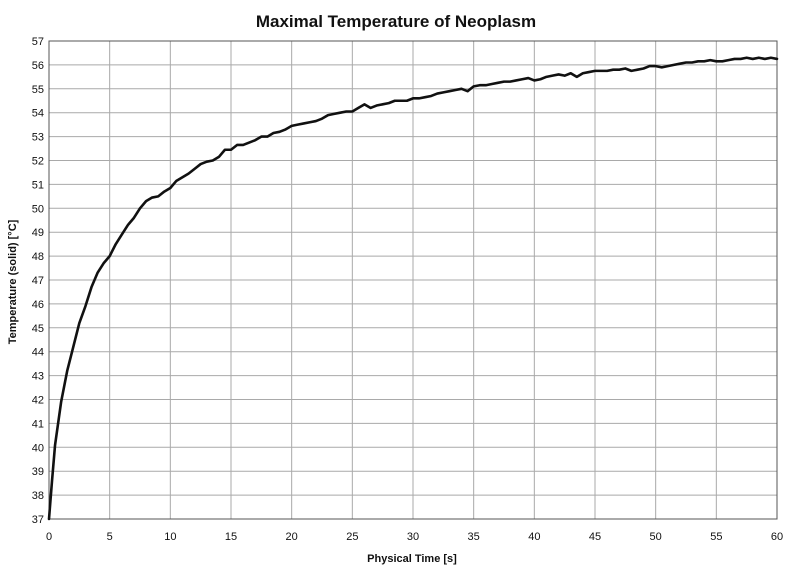 This screenshot has height=576, width=792. I want to click on y-tick-label: 46, so click(38, 305).